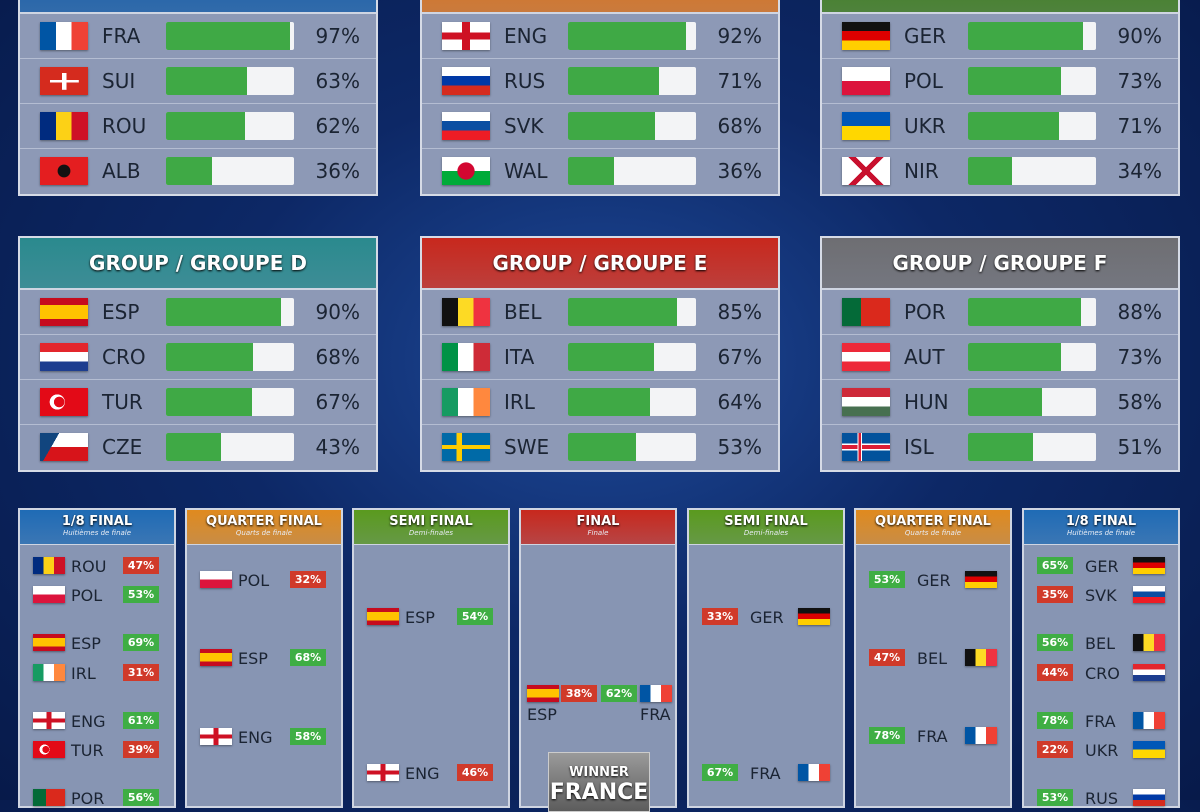 The width and height of the screenshot is (1200, 812). What do you see at coordinates (739, 402) in the screenshot?
I see `qualification-percent: 64%` at bounding box center [739, 402].